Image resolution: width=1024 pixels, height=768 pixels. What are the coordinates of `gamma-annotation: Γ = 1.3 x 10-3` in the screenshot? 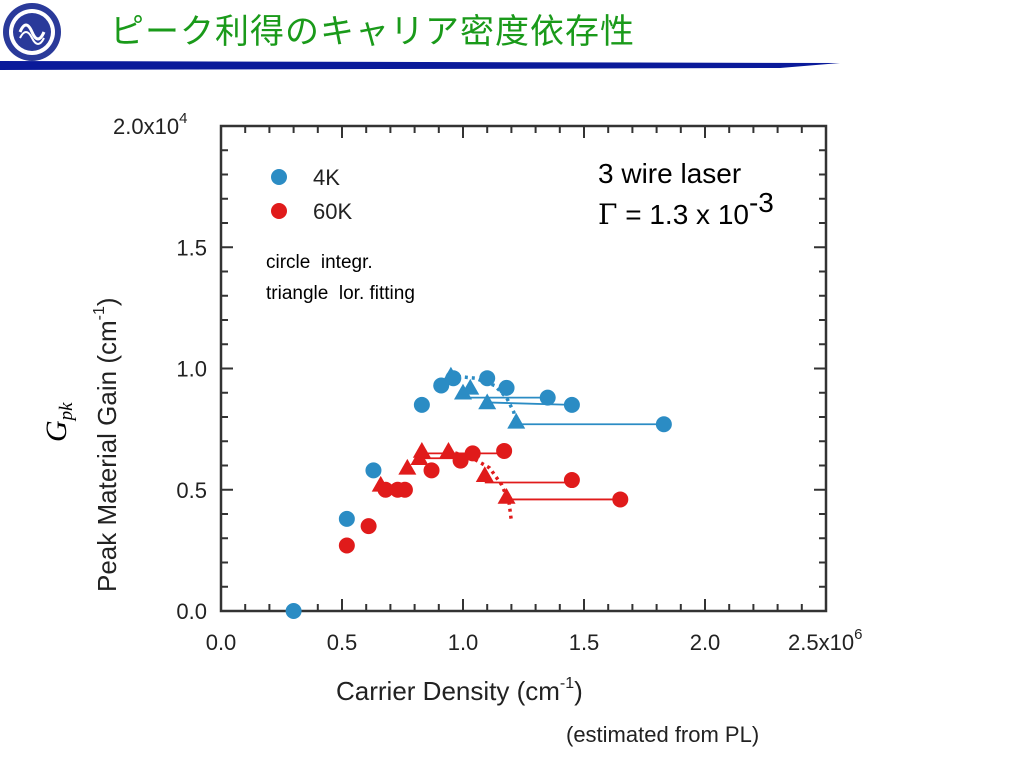 It's located at (686, 209).